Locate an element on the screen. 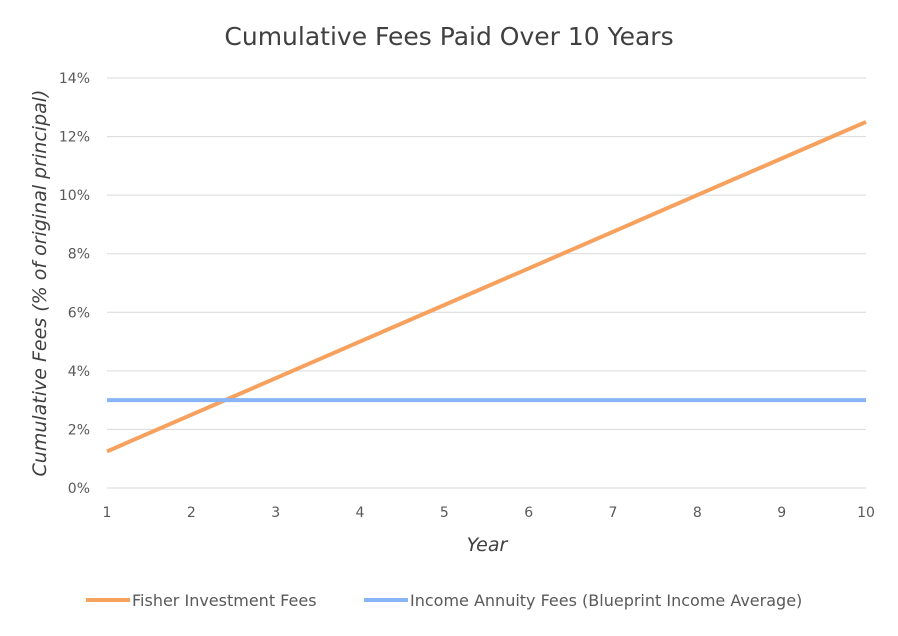  x-axis-ticks: 1 2 3 4 5 6 7 8 9 10 is located at coordinates (489, 513).